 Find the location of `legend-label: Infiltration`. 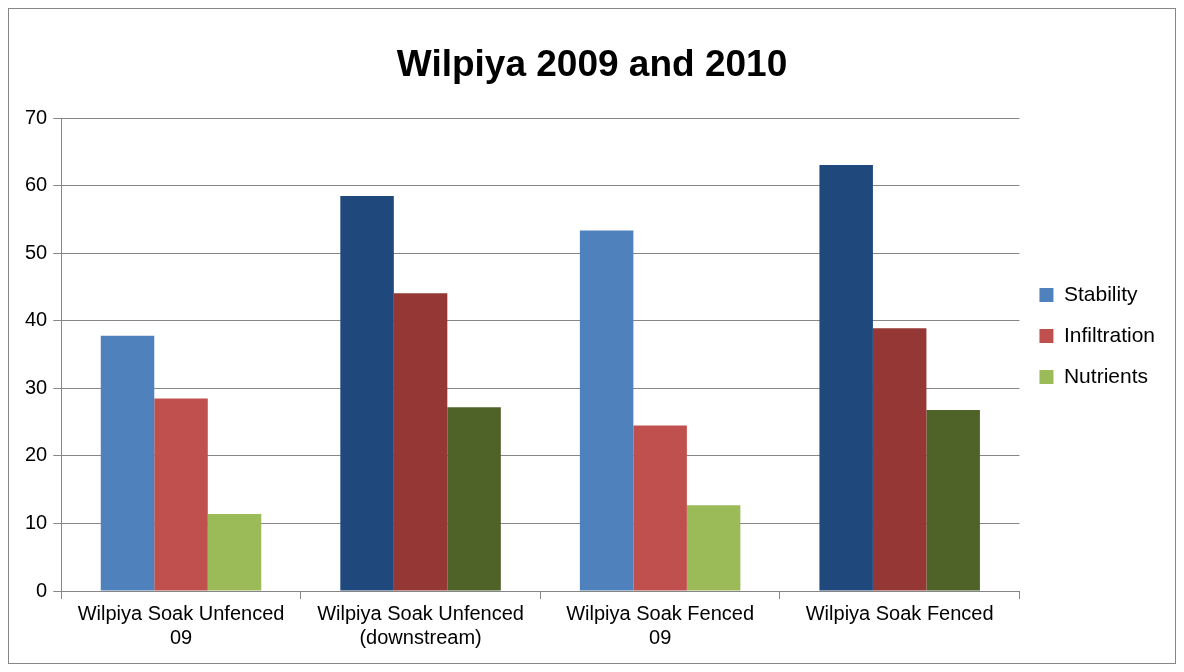

legend-label: Infiltration is located at coordinates (1109, 334).